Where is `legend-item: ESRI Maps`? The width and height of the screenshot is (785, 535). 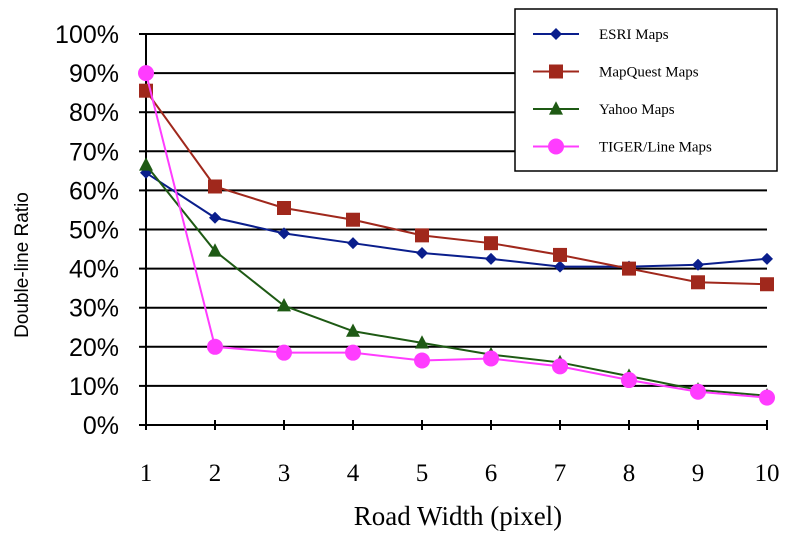 legend-item: ESRI Maps is located at coordinates (601, 35).